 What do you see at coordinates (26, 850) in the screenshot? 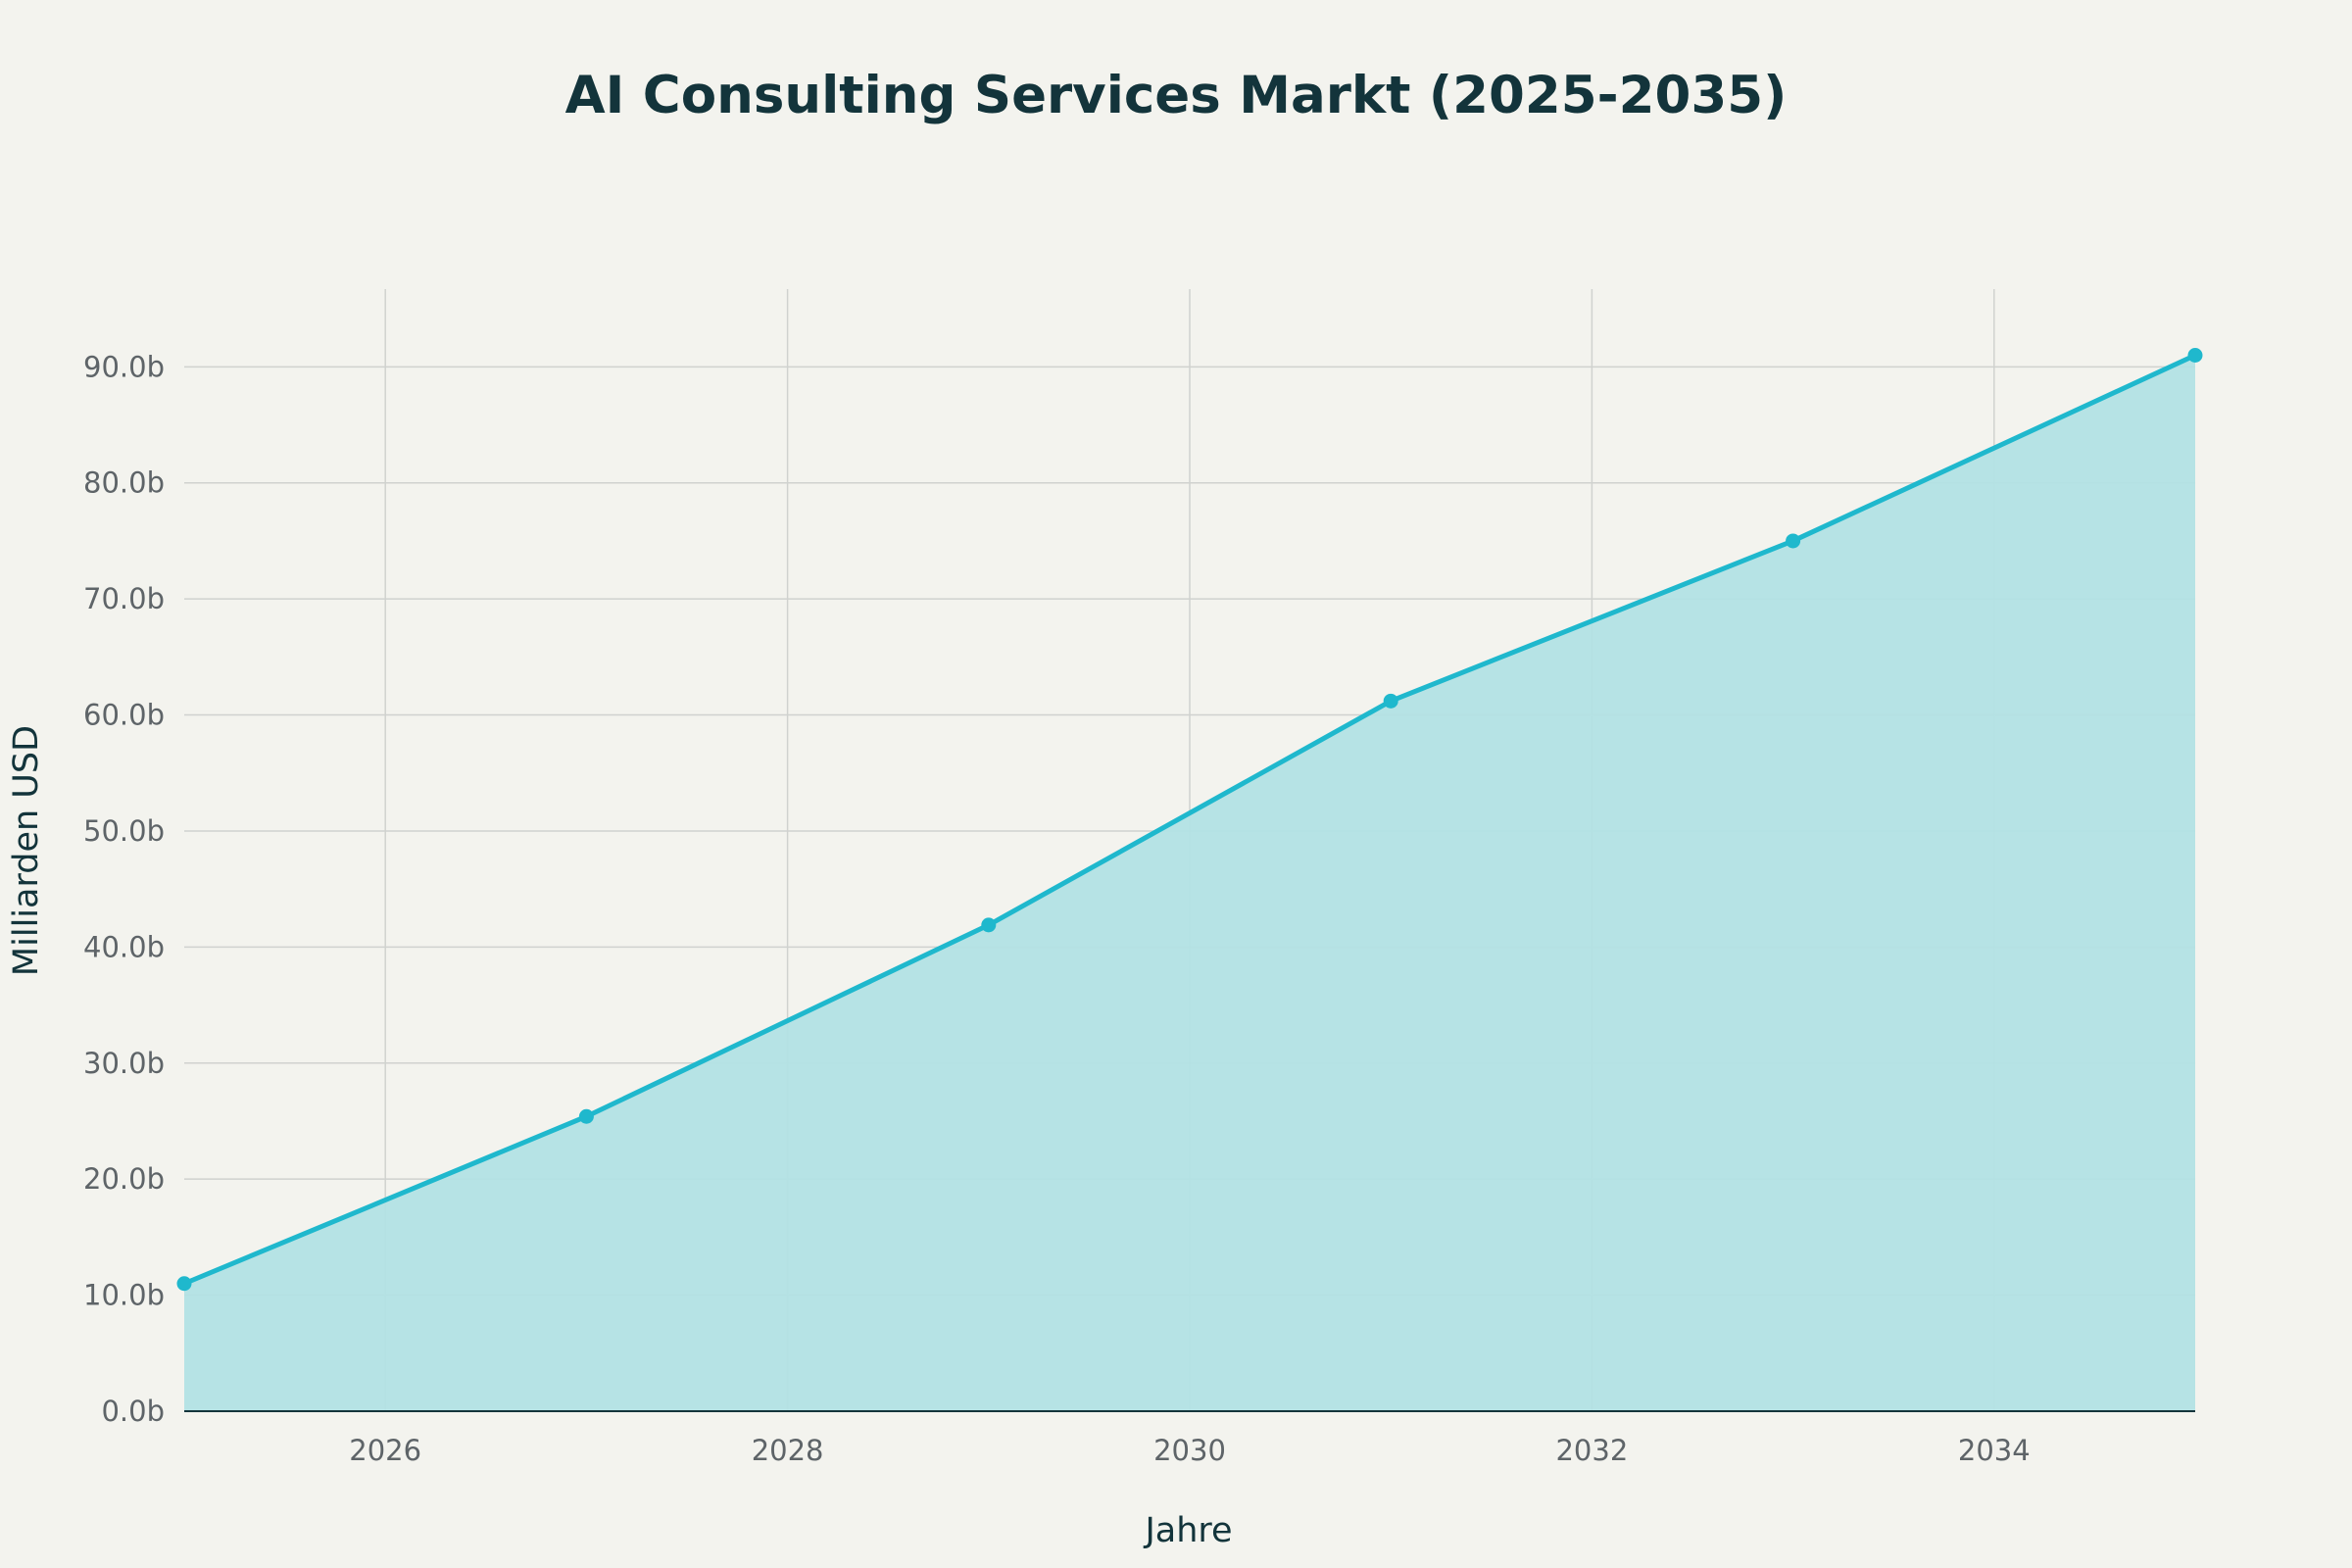
I see `y-axis-title: Milliarden USD` at bounding box center [26, 850].